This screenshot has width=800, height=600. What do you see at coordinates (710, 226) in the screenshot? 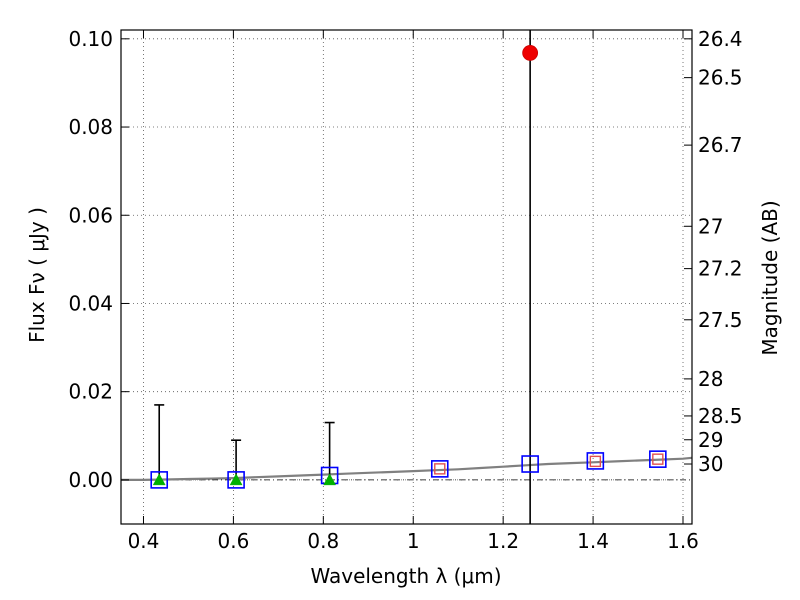
I see `mag-tick-label: 27` at bounding box center [710, 226].